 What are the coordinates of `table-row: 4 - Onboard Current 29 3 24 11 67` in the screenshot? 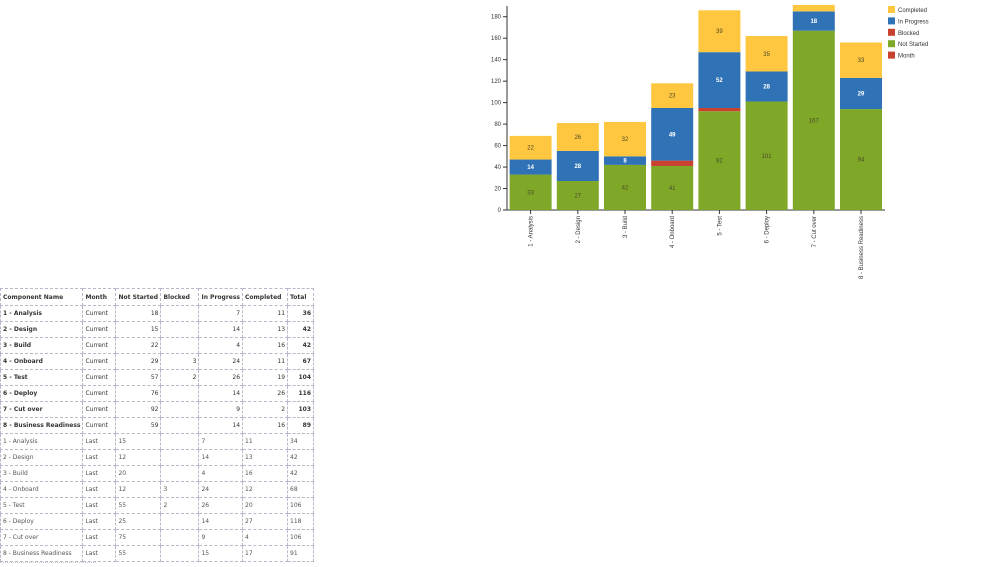 It's located at (157, 361).